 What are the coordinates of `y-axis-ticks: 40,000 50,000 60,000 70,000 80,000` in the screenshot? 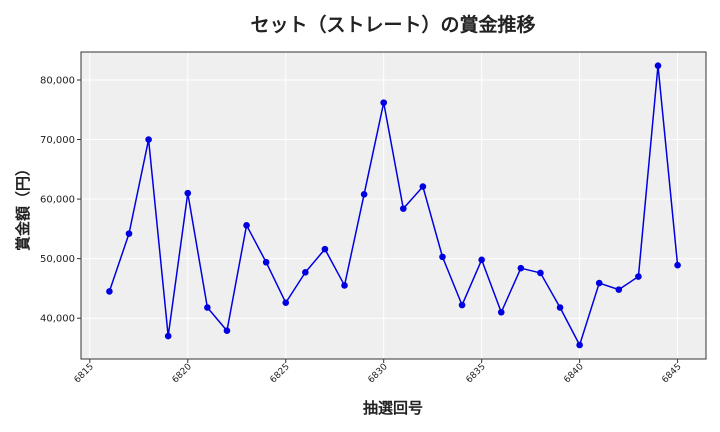 It's located at (60, 200).